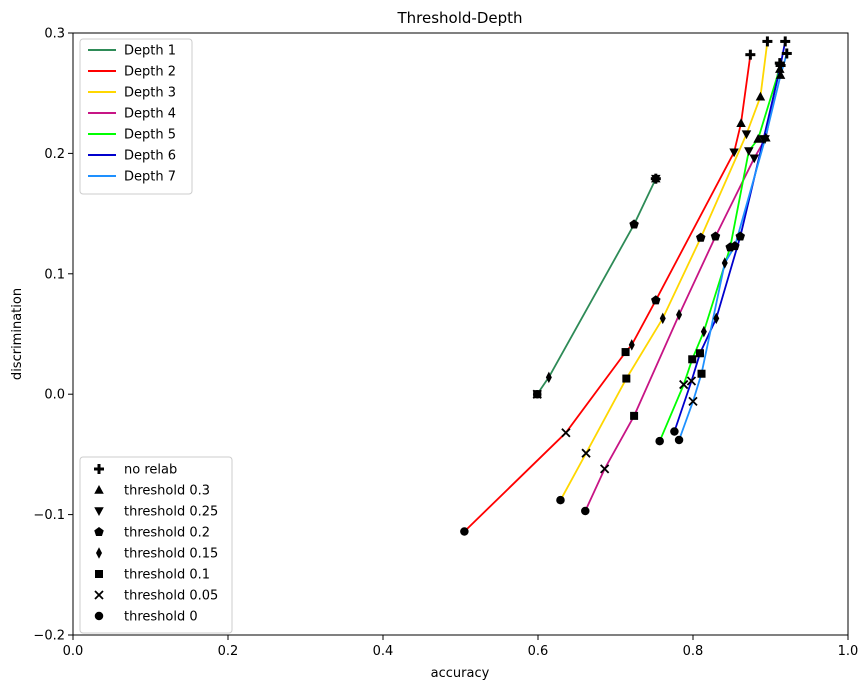 The image size is (868, 689). Describe the element at coordinates (626, 378) in the screenshot. I see `data-point-depth-3-square` at that location.